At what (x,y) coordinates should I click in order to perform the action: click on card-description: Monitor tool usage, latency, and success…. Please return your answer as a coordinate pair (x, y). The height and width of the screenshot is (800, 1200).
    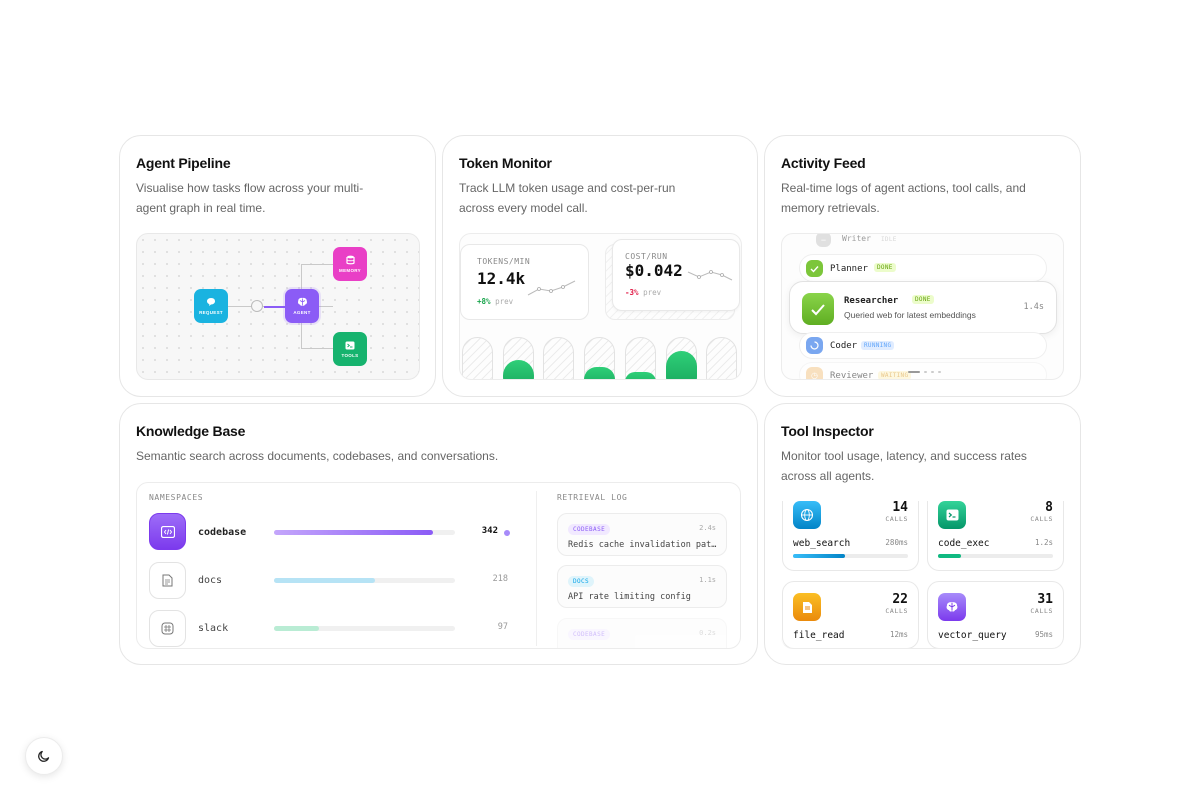
    Looking at the image, I should click on (904, 466).